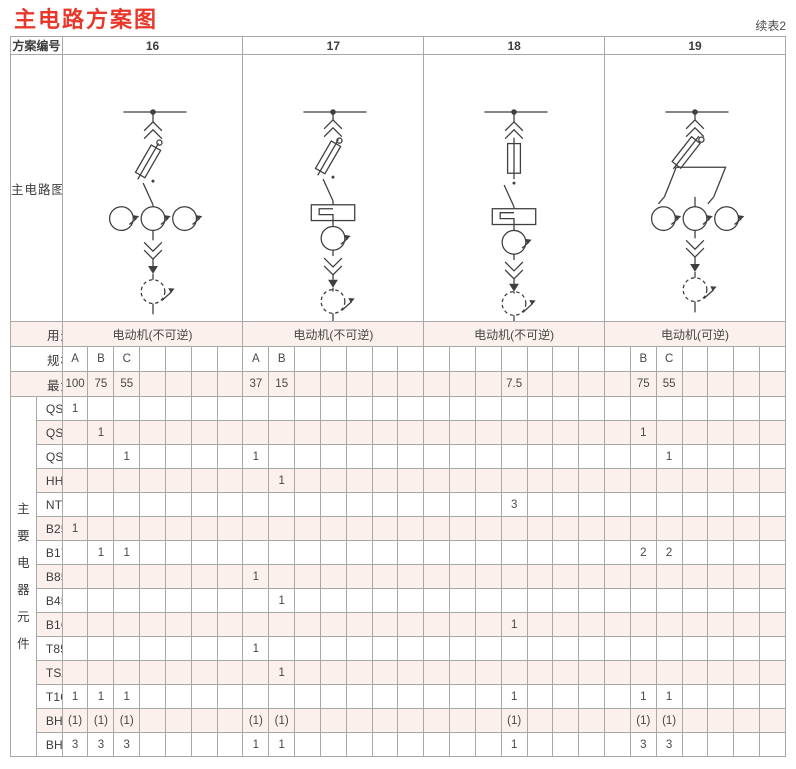 This screenshot has height=769, width=796. Describe the element at coordinates (398, 45) in the screenshot. I see `scheme-header-row: 方案编号 16 17 18 19` at that location.